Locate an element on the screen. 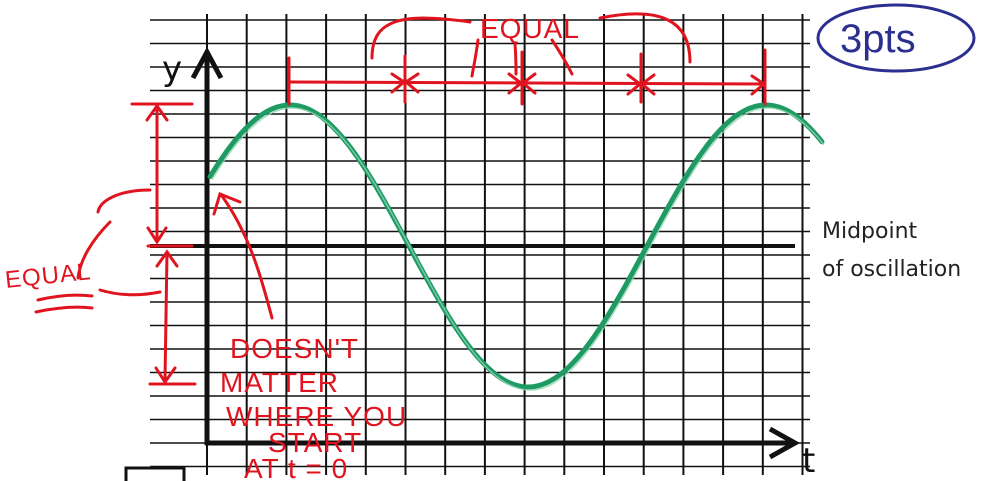 The width and height of the screenshot is (989, 481). y-axis-label: y is located at coordinates (172, 69).